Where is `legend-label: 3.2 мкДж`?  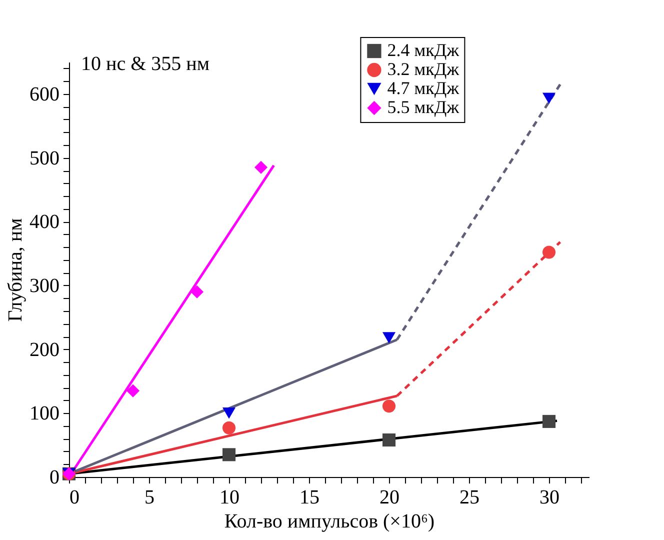 legend-label: 3.2 мкДж is located at coordinates (423, 69).